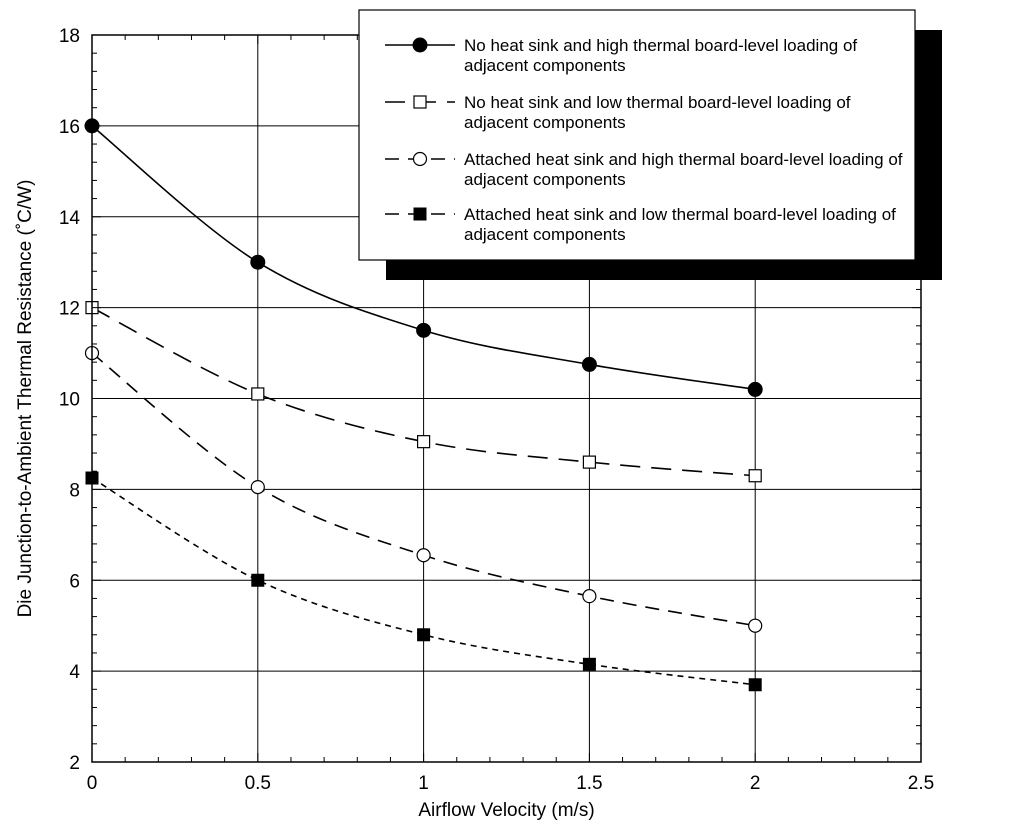 The height and width of the screenshot is (826, 1030). What do you see at coordinates (69, 309) in the screenshot?
I see `y-tick-label: 12` at bounding box center [69, 309].